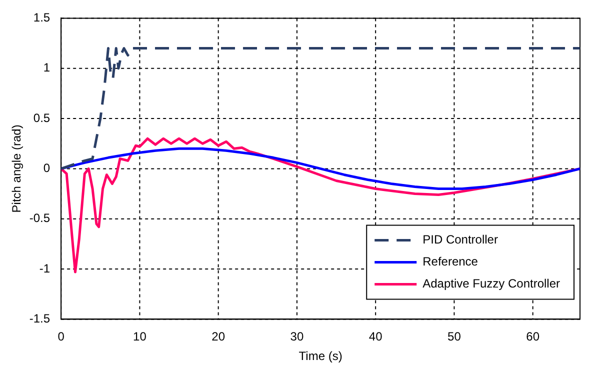 The width and height of the screenshot is (592, 376). Describe the element at coordinates (460, 239) in the screenshot. I see `legend-label: PID Controller` at that location.